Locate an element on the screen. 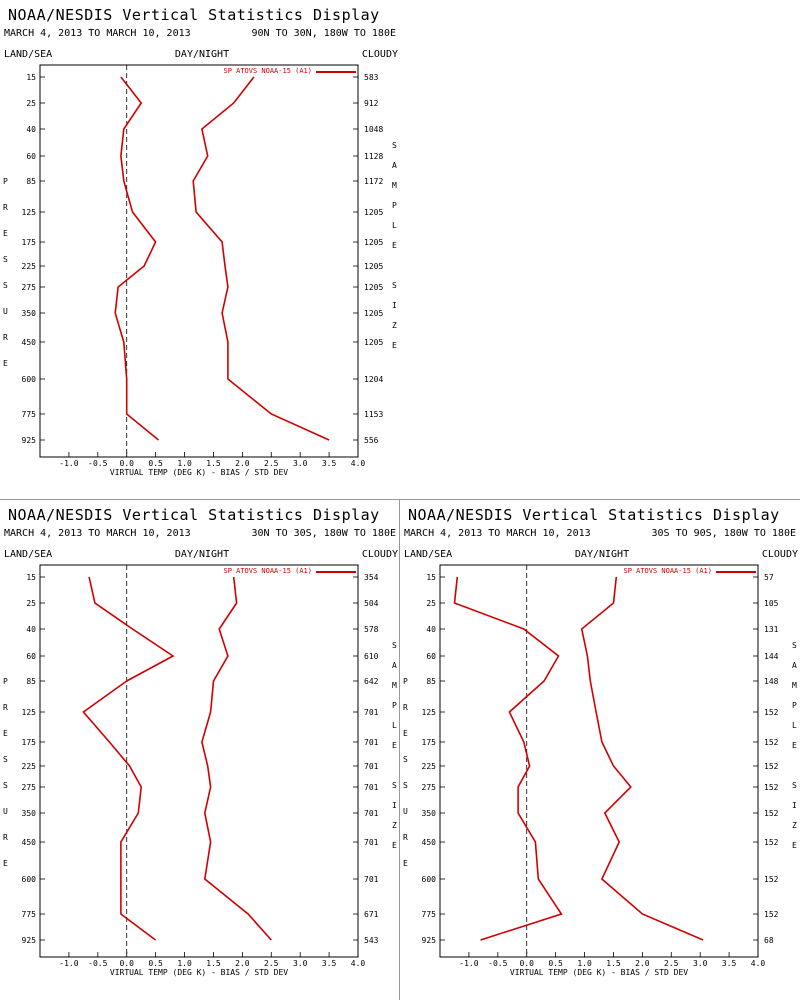 The image size is (800, 1004). region-label: 30N TO 30S, 180W TO 180E is located at coordinates (324, 533).